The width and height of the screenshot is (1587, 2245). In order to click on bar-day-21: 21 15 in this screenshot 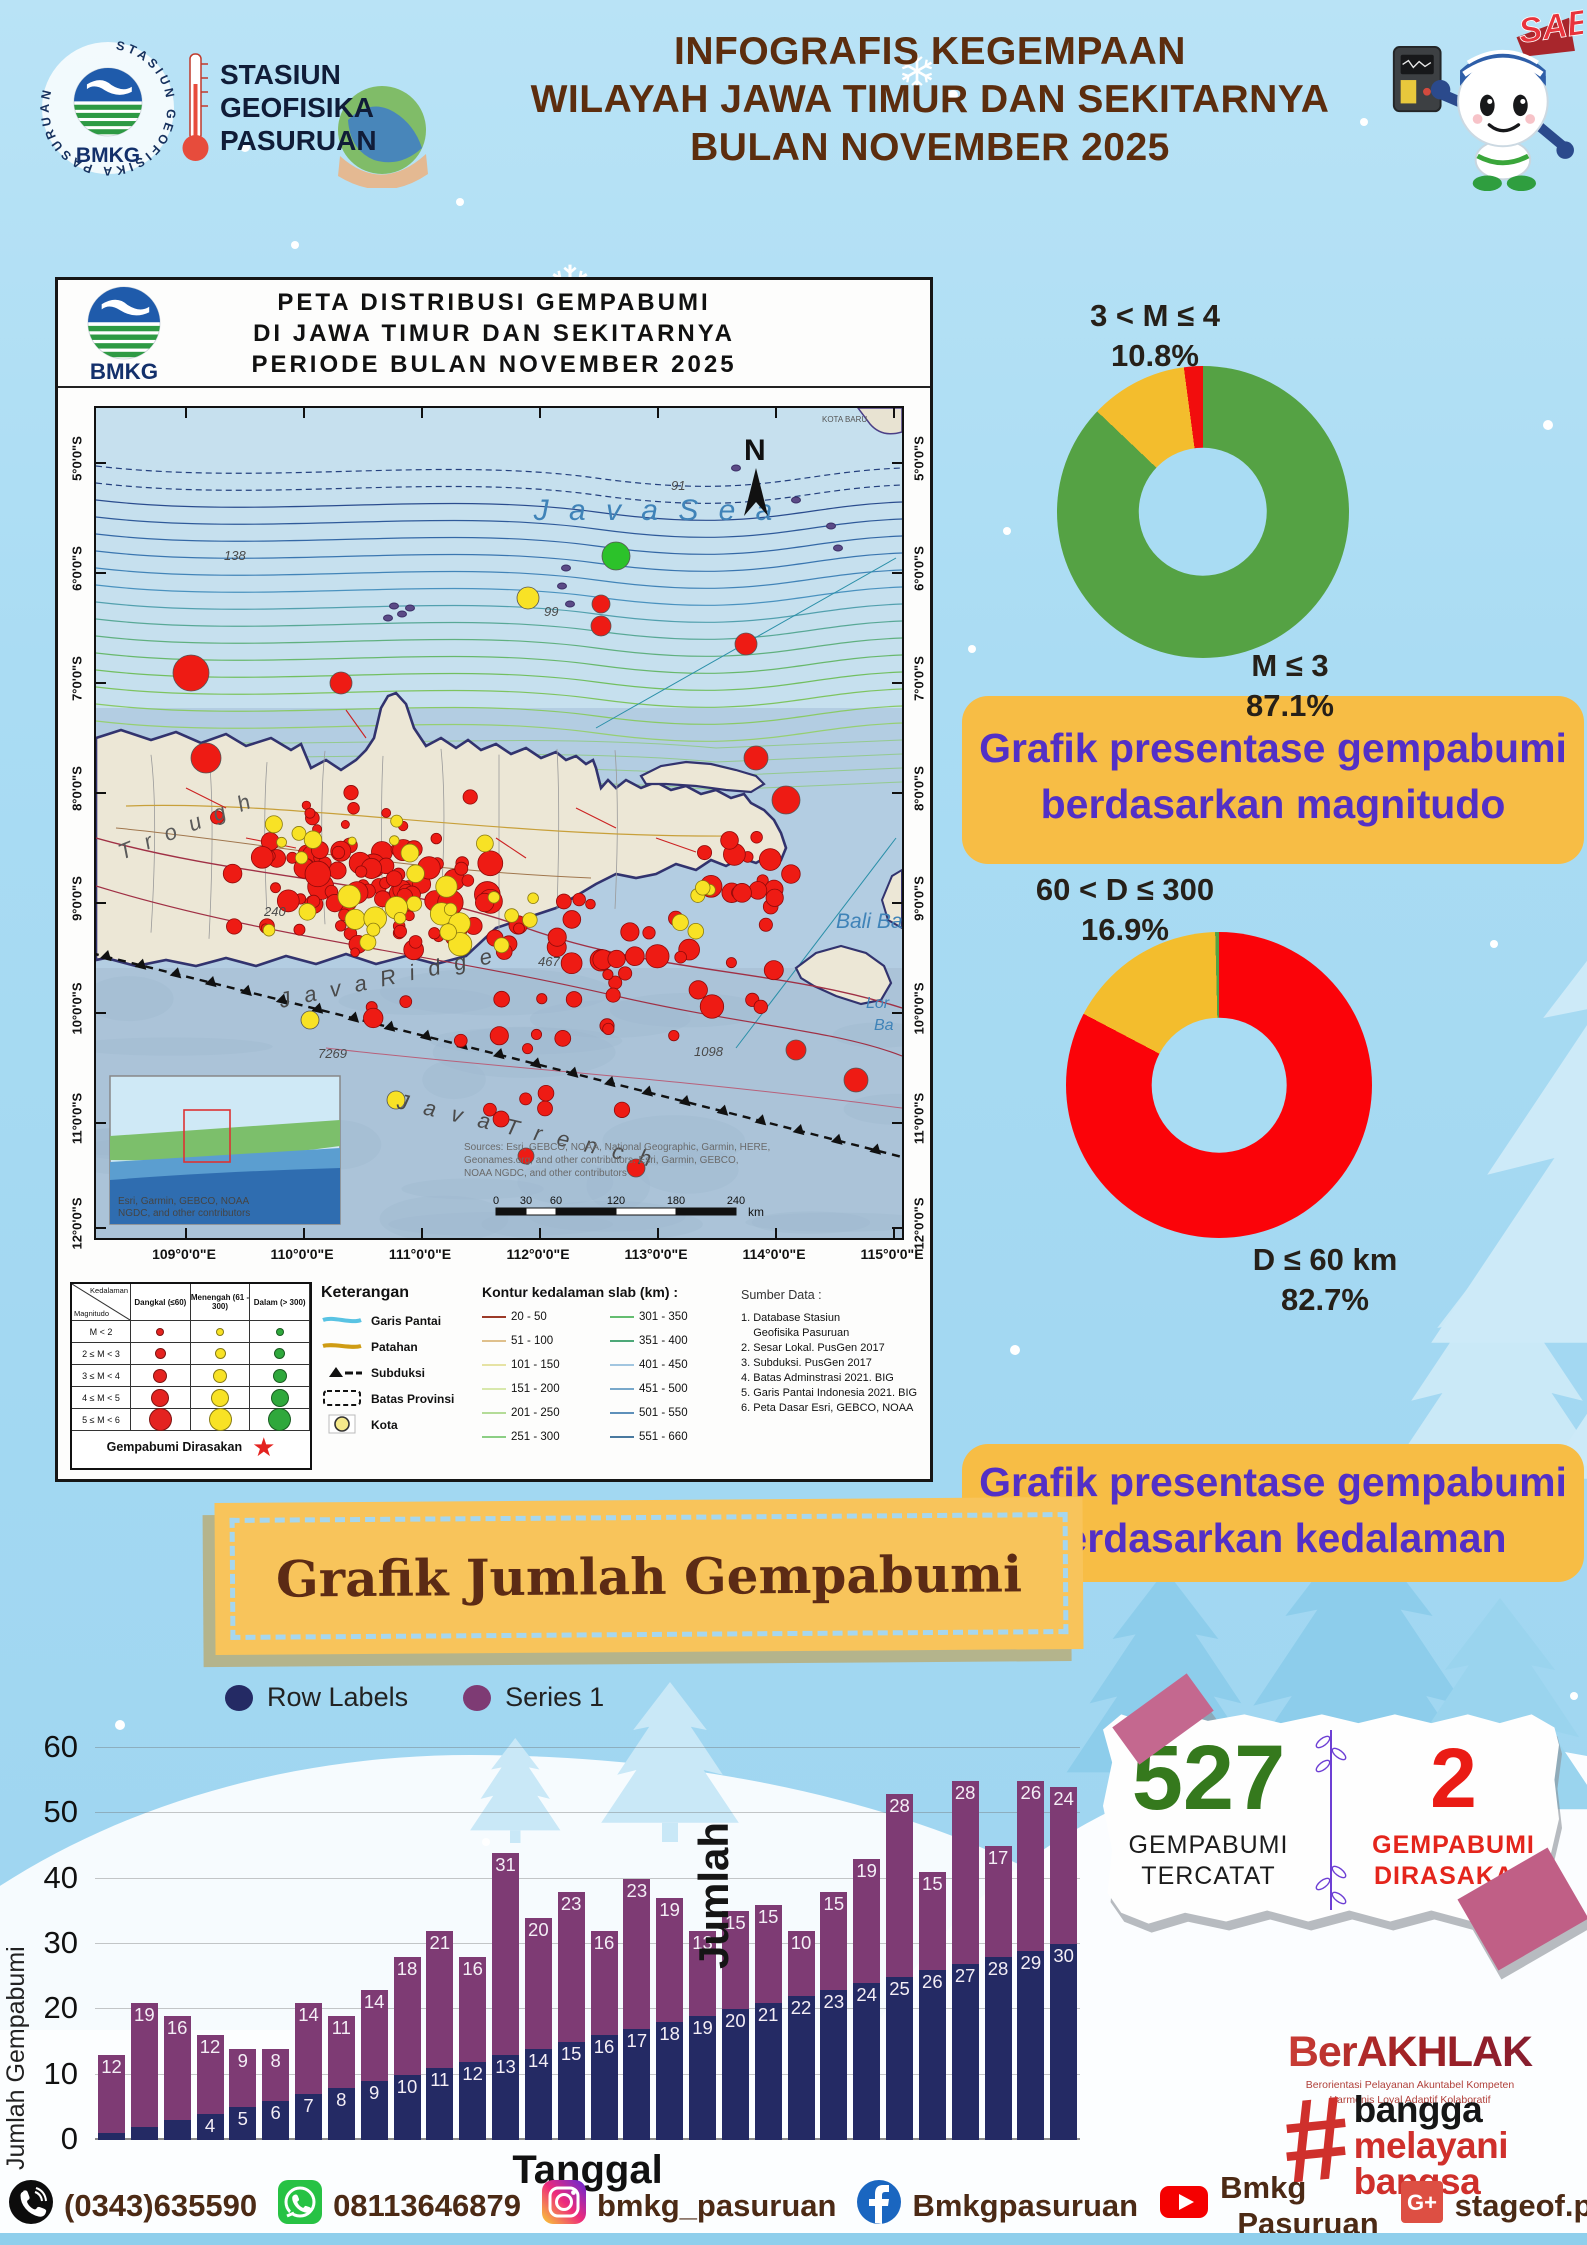, I will do `click(768, 2022)`.